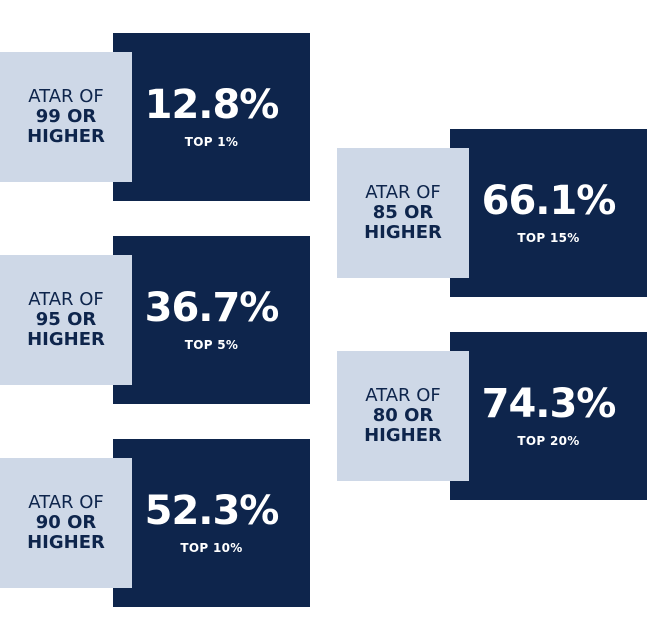  Describe the element at coordinates (548, 441) in the screenshot. I see `stat-rank-label: TOP 20%` at that location.